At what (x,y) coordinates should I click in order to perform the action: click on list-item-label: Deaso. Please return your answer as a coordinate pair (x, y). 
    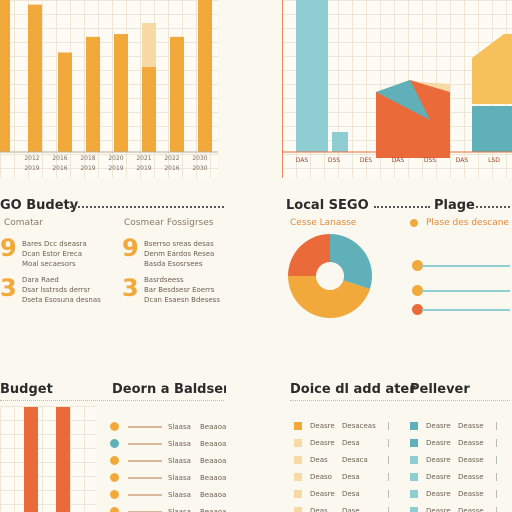
    Looking at the image, I should click on (321, 477).